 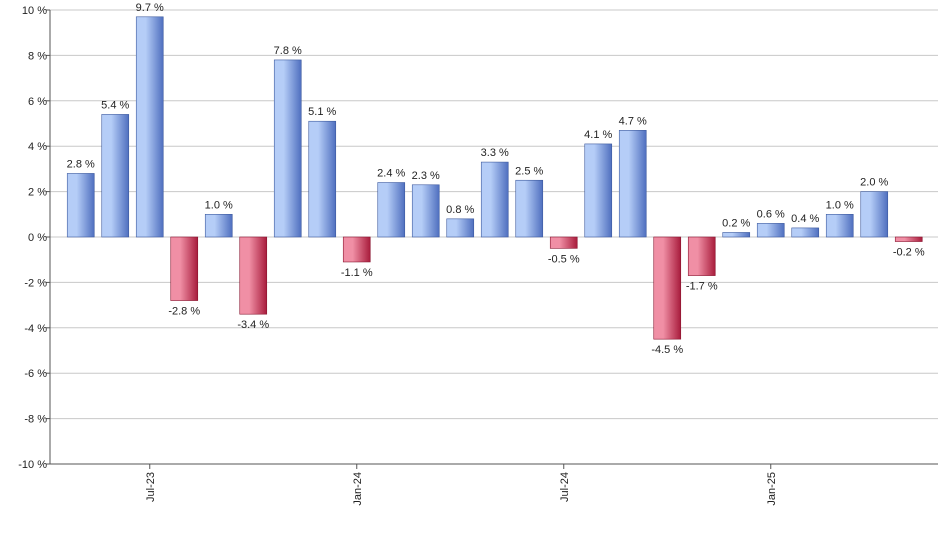 What do you see at coordinates (529, 171) in the screenshot?
I see `data-label: 2.5 %` at bounding box center [529, 171].